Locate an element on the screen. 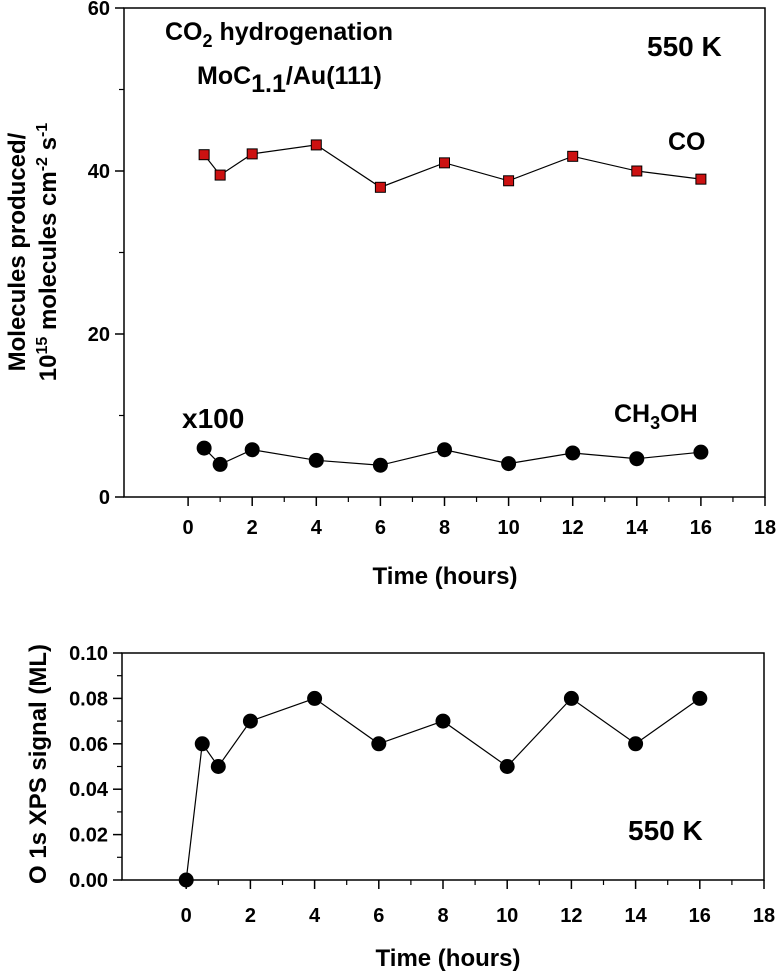 This screenshot has height=975, width=779. multiplier-label: x100 is located at coordinates (213, 418).